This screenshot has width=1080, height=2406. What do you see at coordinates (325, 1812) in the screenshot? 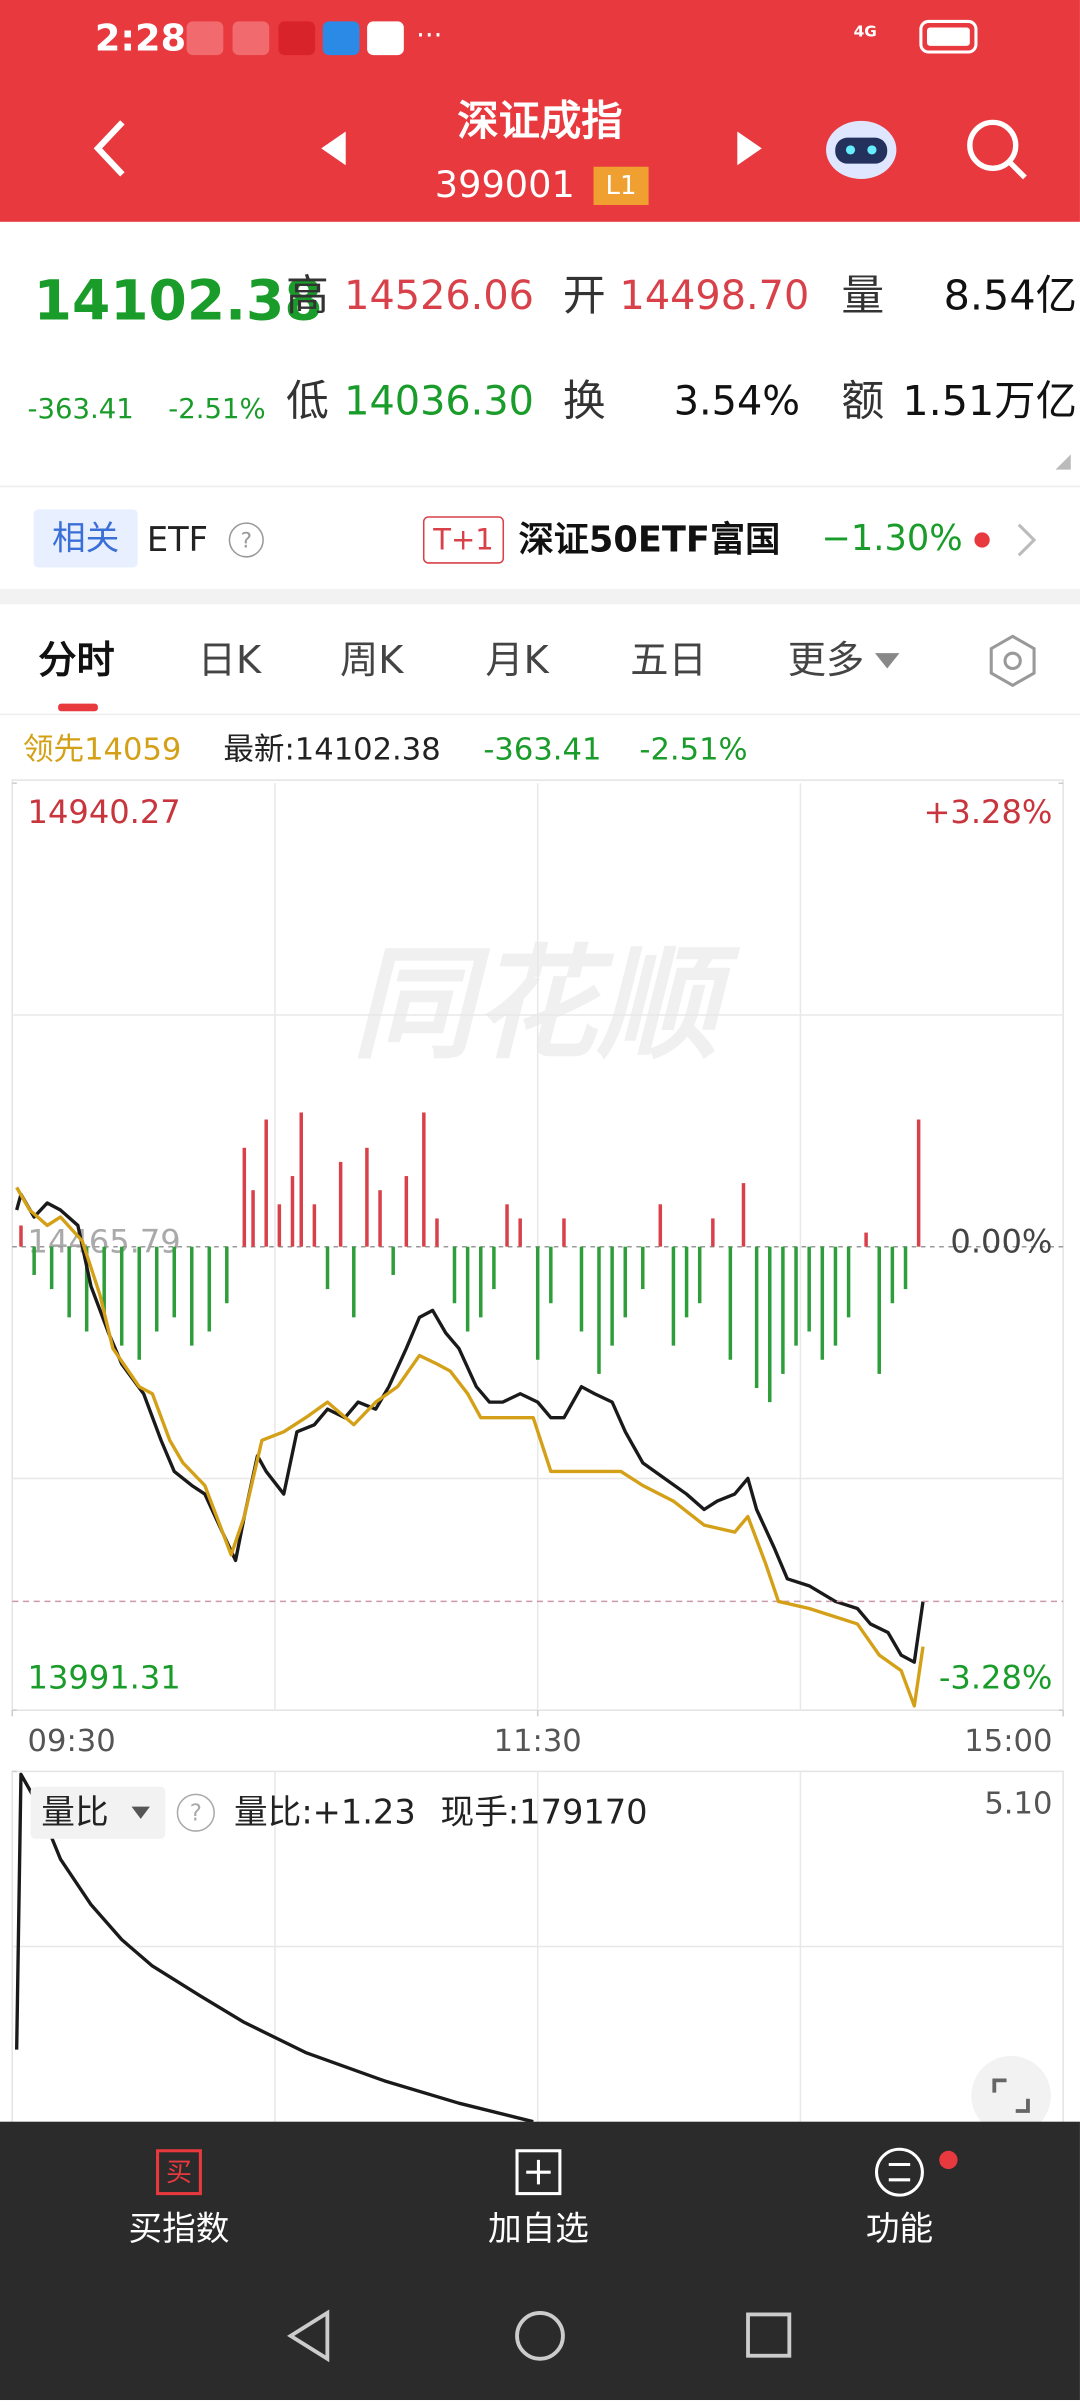
I see `ratio-value: 量比:+1.23` at bounding box center [325, 1812].